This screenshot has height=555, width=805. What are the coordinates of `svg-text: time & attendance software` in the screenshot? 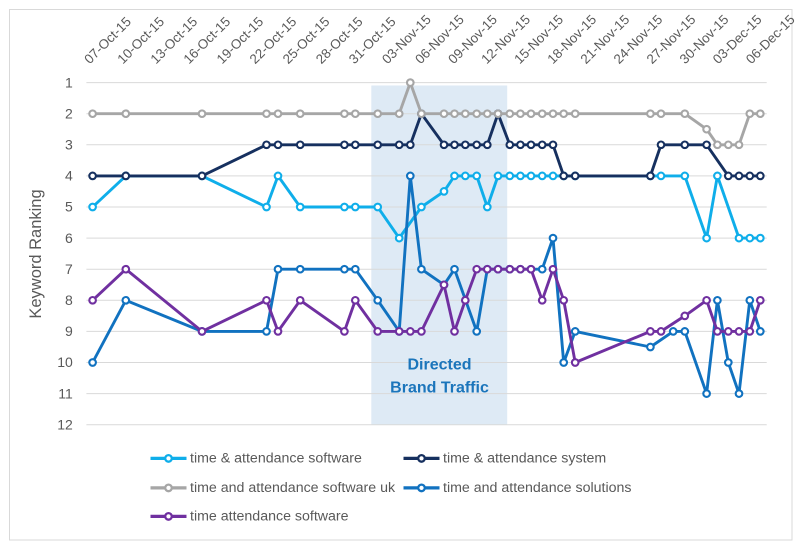 It's located at (276, 459).